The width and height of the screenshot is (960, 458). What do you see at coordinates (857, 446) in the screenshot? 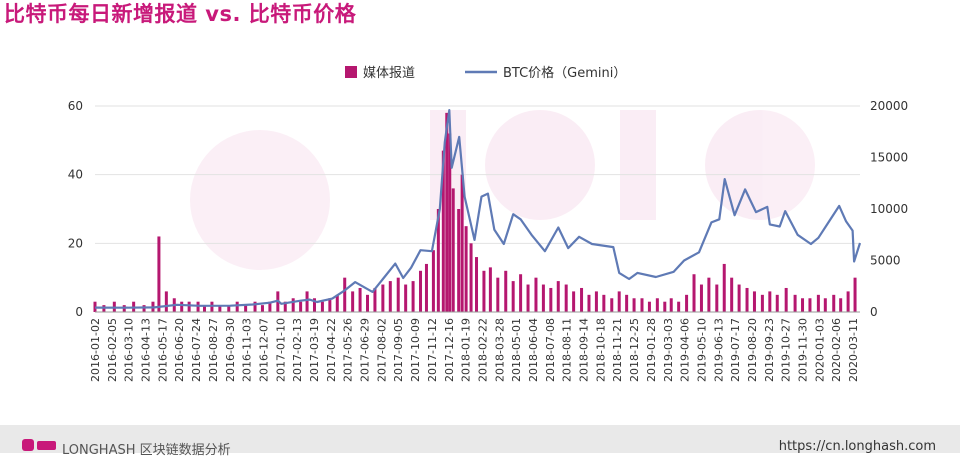
I see `footer-url: https://cn.longhash.com` at bounding box center [857, 446].